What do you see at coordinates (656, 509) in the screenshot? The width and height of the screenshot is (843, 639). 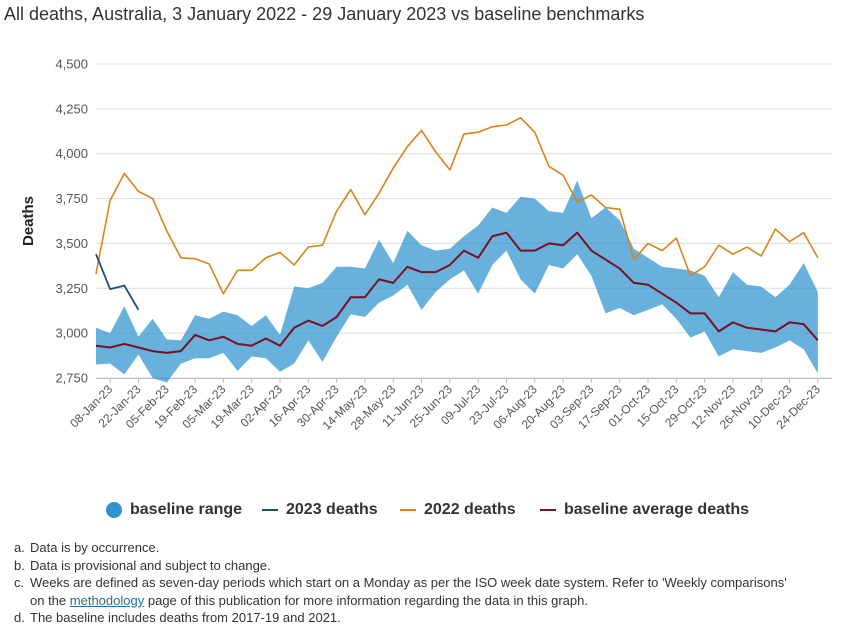 I see `legend-label-baseline-average: baseline average deaths` at bounding box center [656, 509].